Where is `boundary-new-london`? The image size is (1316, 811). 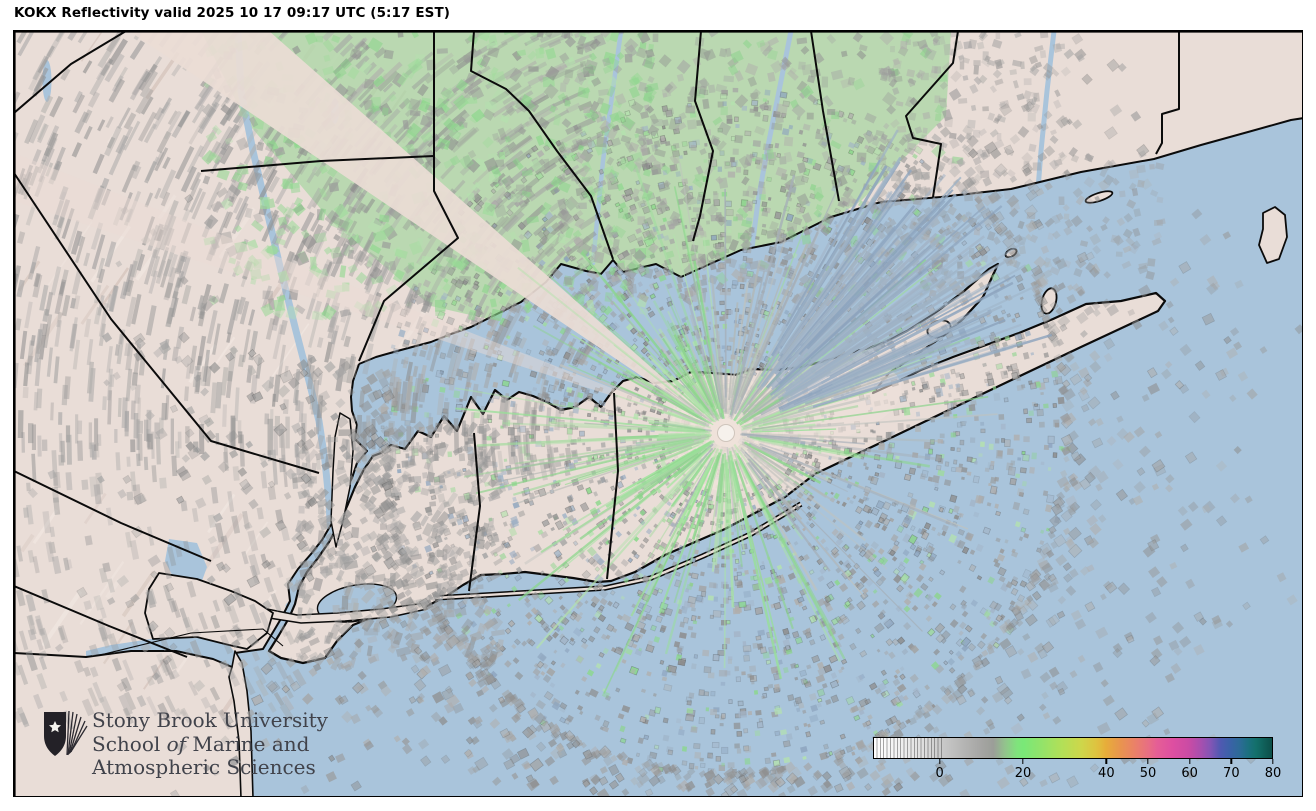 boundary-new-london is located at coordinates (932, 114).